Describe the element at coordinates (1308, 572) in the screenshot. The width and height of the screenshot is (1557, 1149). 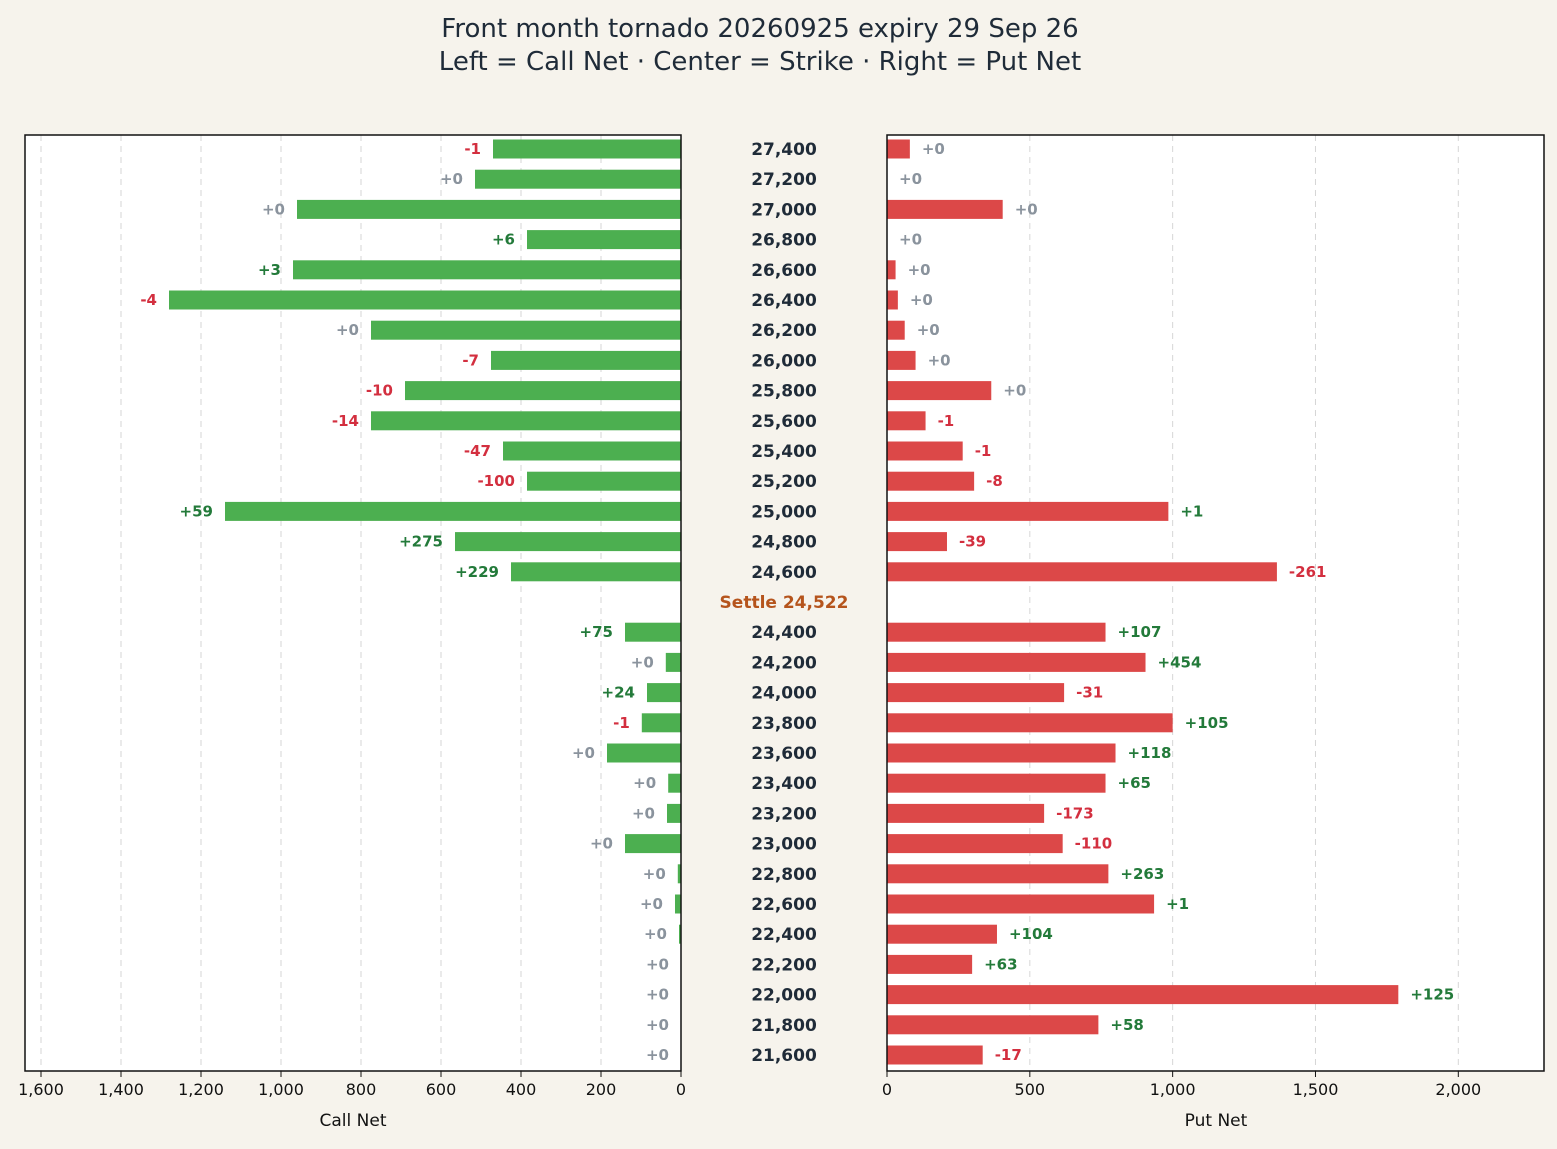
I see `put-change-label: -261` at that location.